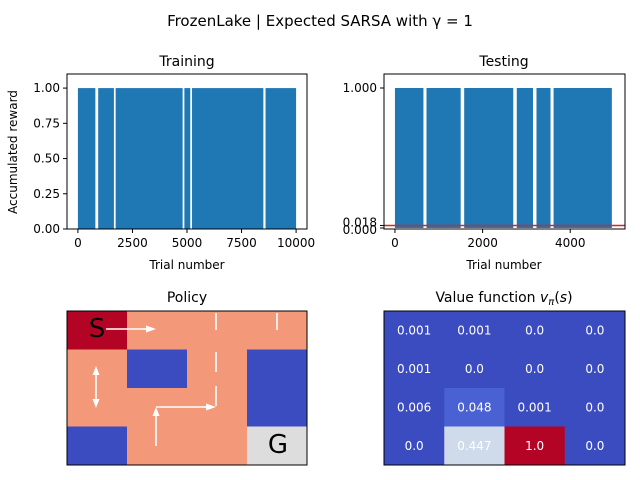  I want to click on policy-goal-label: G, so click(278, 445).